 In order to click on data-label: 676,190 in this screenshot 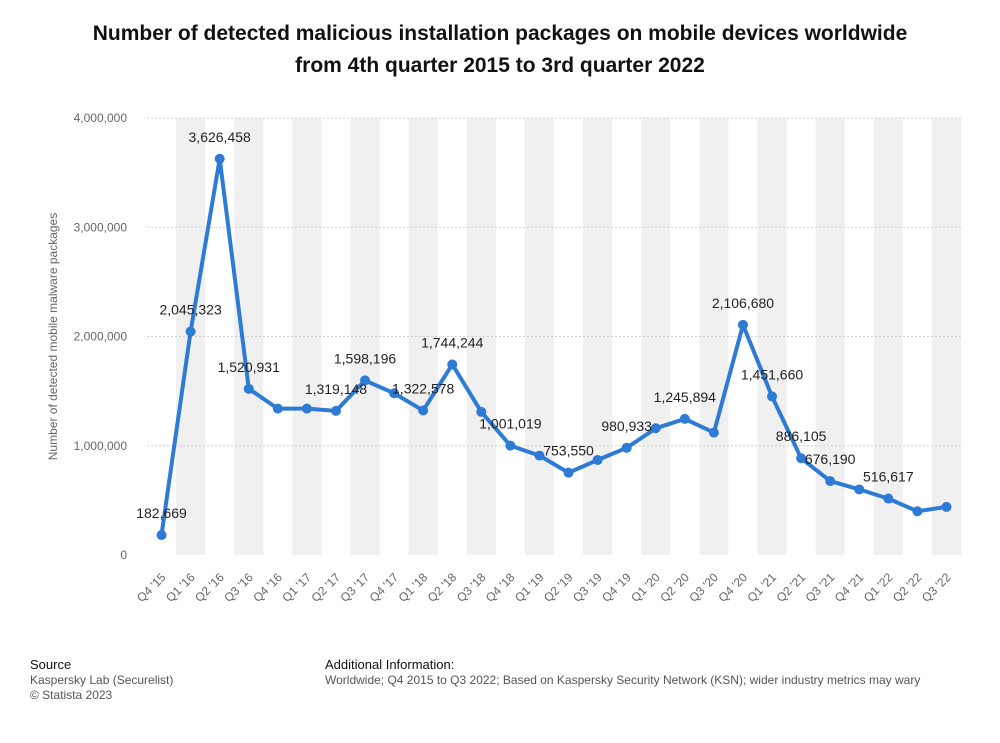, I will do `click(830, 459)`.